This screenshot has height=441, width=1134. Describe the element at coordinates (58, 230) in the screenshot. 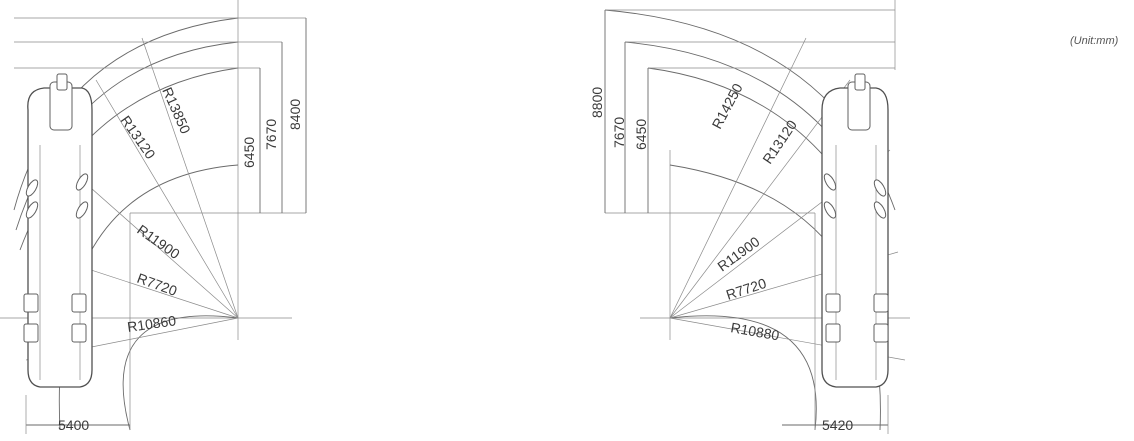

I see `left-vehicle` at that location.